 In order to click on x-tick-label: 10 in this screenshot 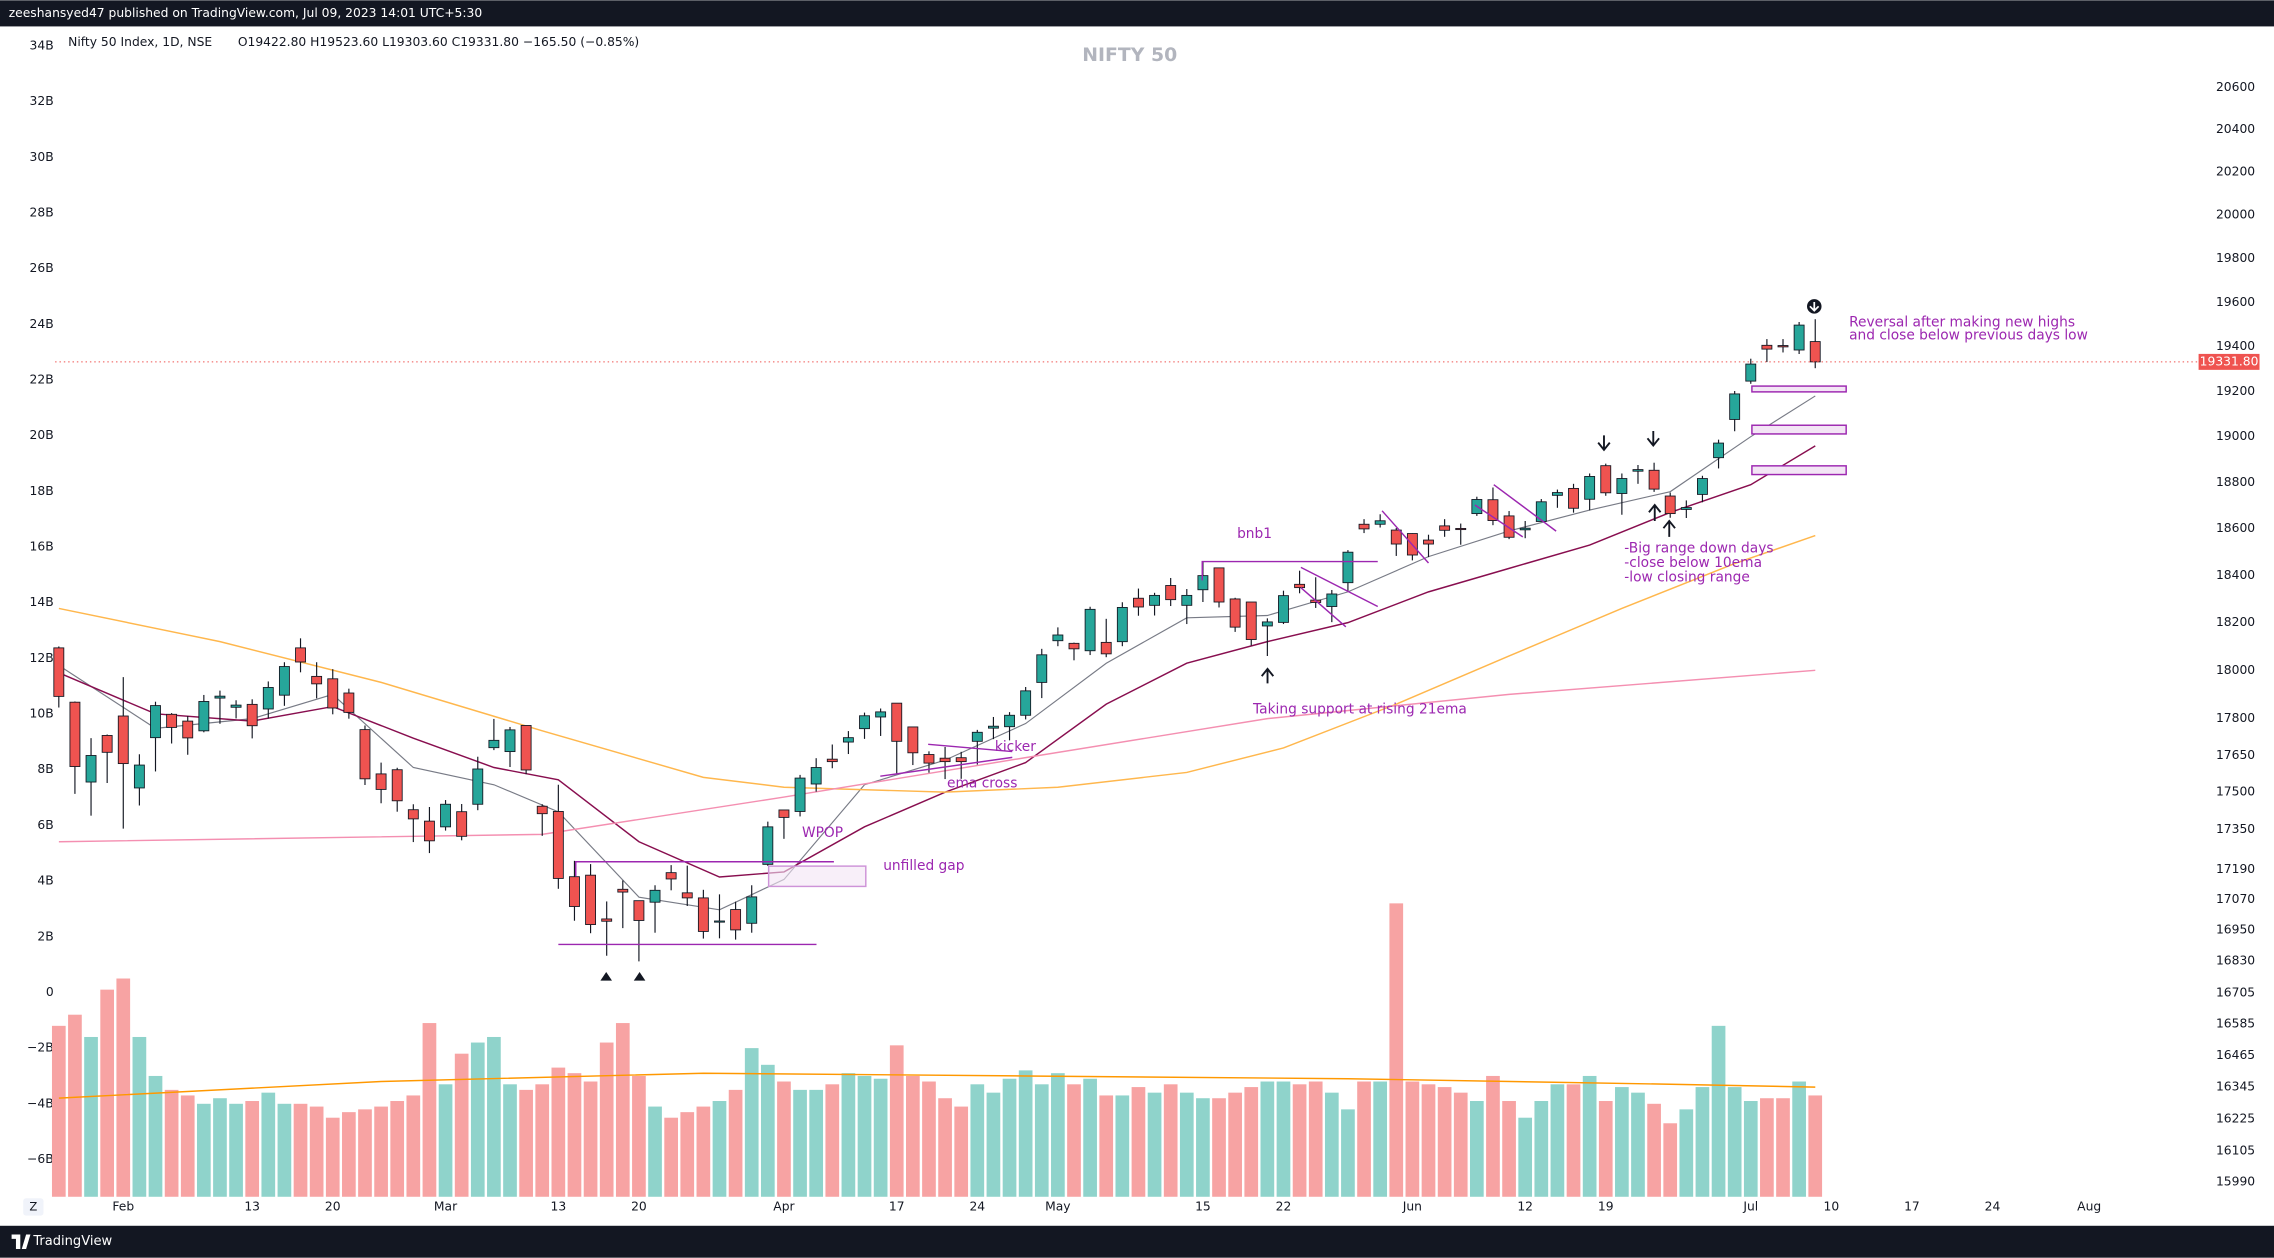, I will do `click(1832, 1206)`.